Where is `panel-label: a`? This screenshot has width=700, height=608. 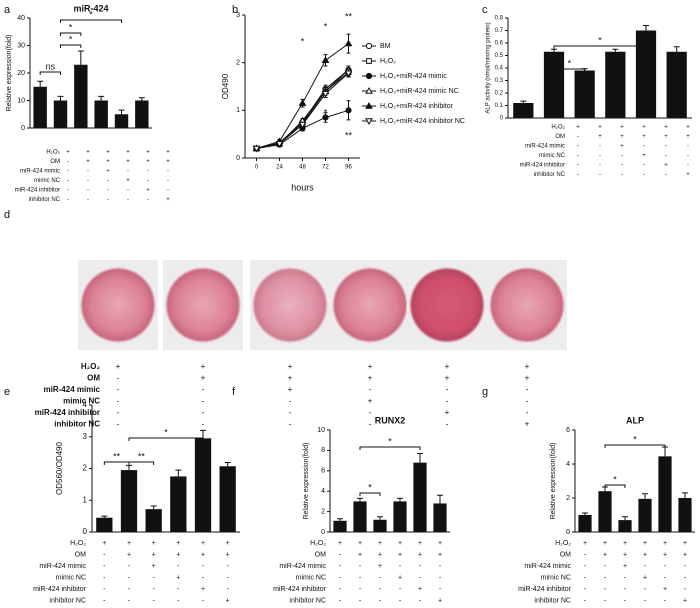
panel-label: a is located at coordinates (7, 10).